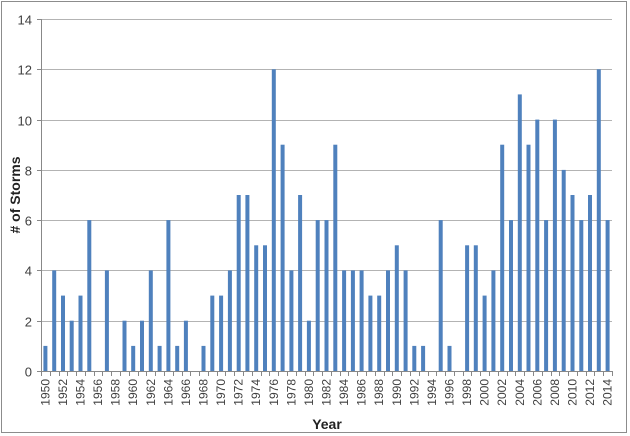 The height and width of the screenshot is (436, 630). I want to click on y-tick-label: 2, so click(28, 322).